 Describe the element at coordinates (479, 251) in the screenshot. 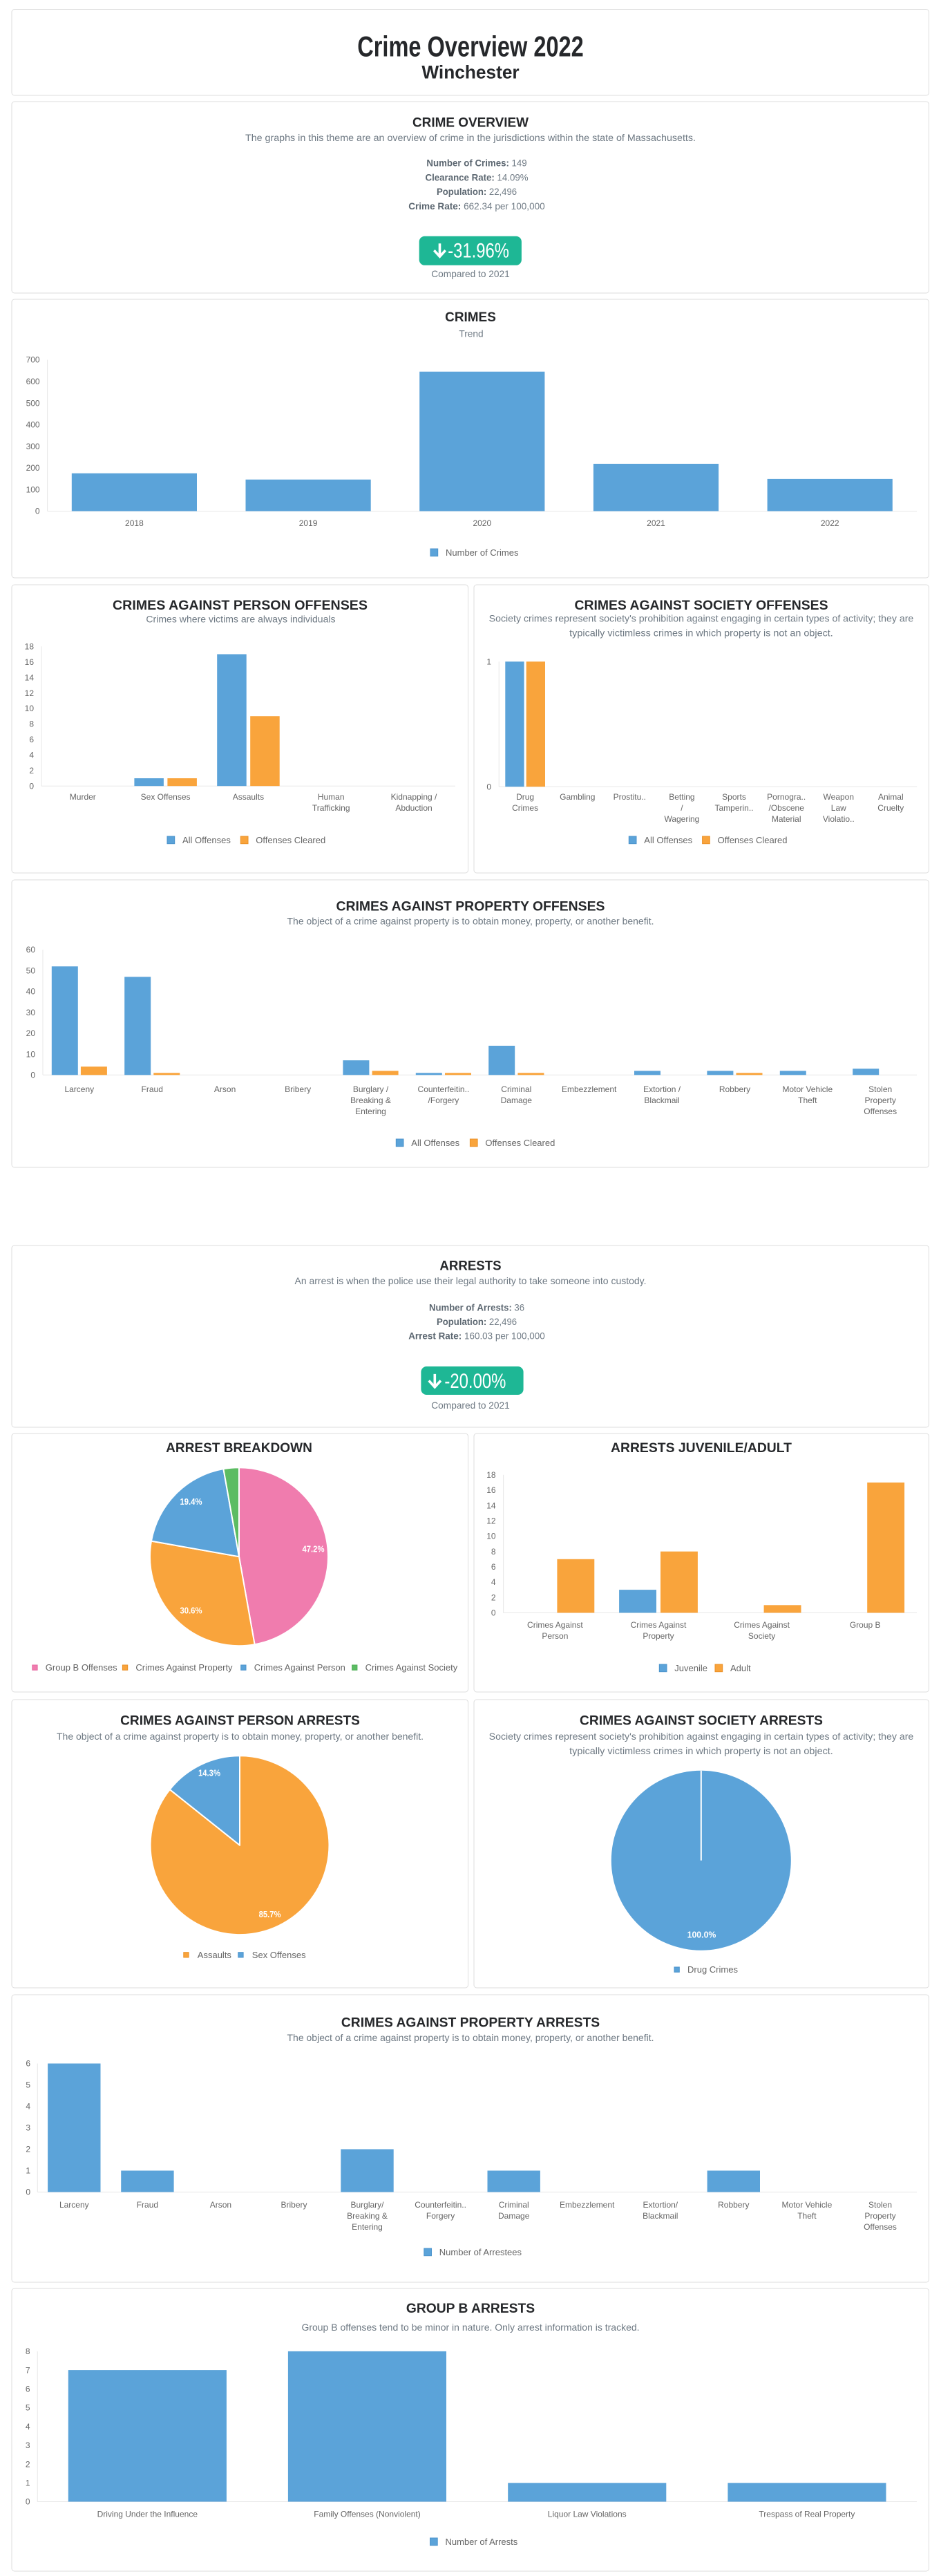

I see `svg-text: -31.96%` at that location.